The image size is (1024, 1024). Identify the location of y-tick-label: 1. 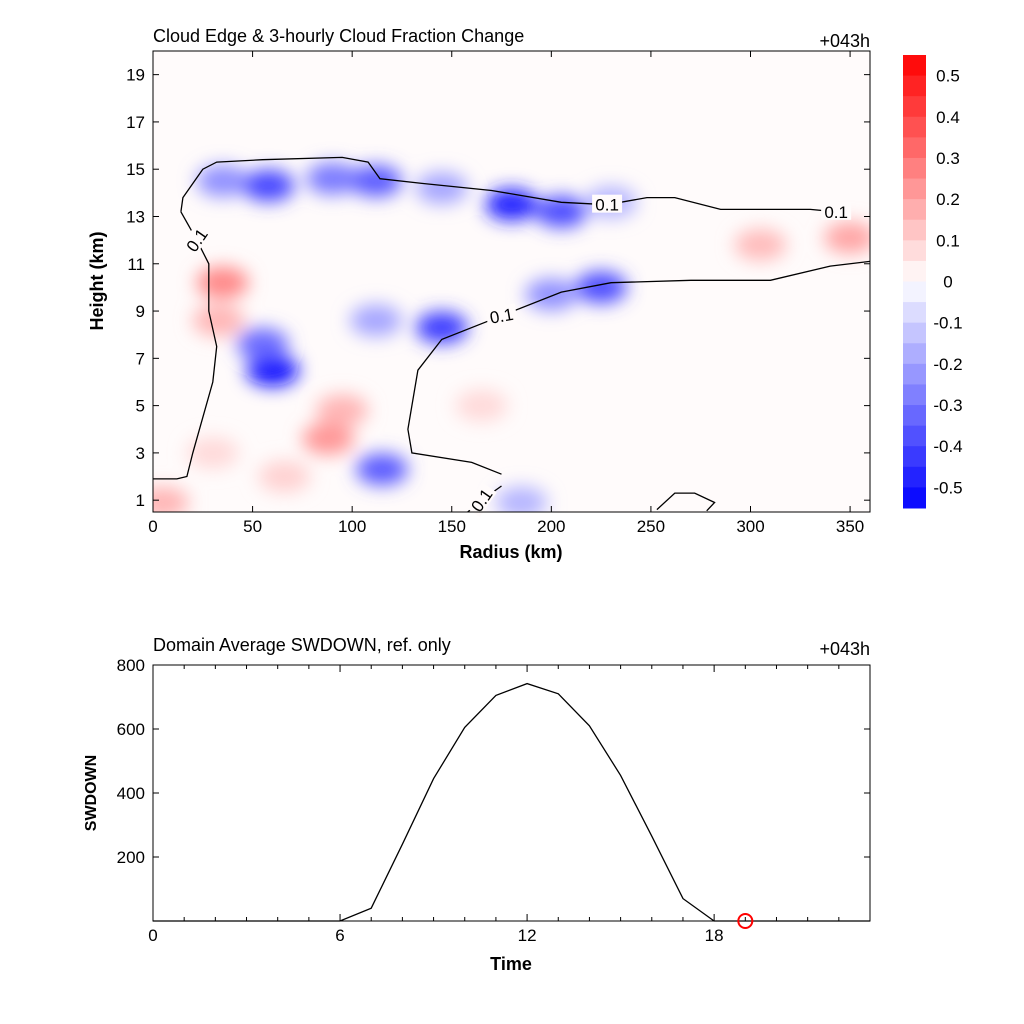
(140, 500).